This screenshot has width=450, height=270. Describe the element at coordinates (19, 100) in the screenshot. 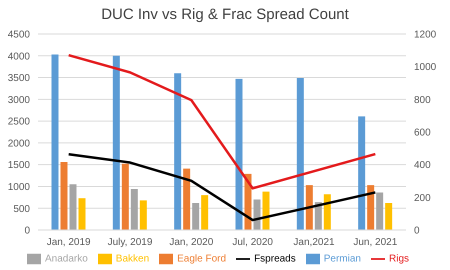

I see `y-tick-label: 3000` at that location.